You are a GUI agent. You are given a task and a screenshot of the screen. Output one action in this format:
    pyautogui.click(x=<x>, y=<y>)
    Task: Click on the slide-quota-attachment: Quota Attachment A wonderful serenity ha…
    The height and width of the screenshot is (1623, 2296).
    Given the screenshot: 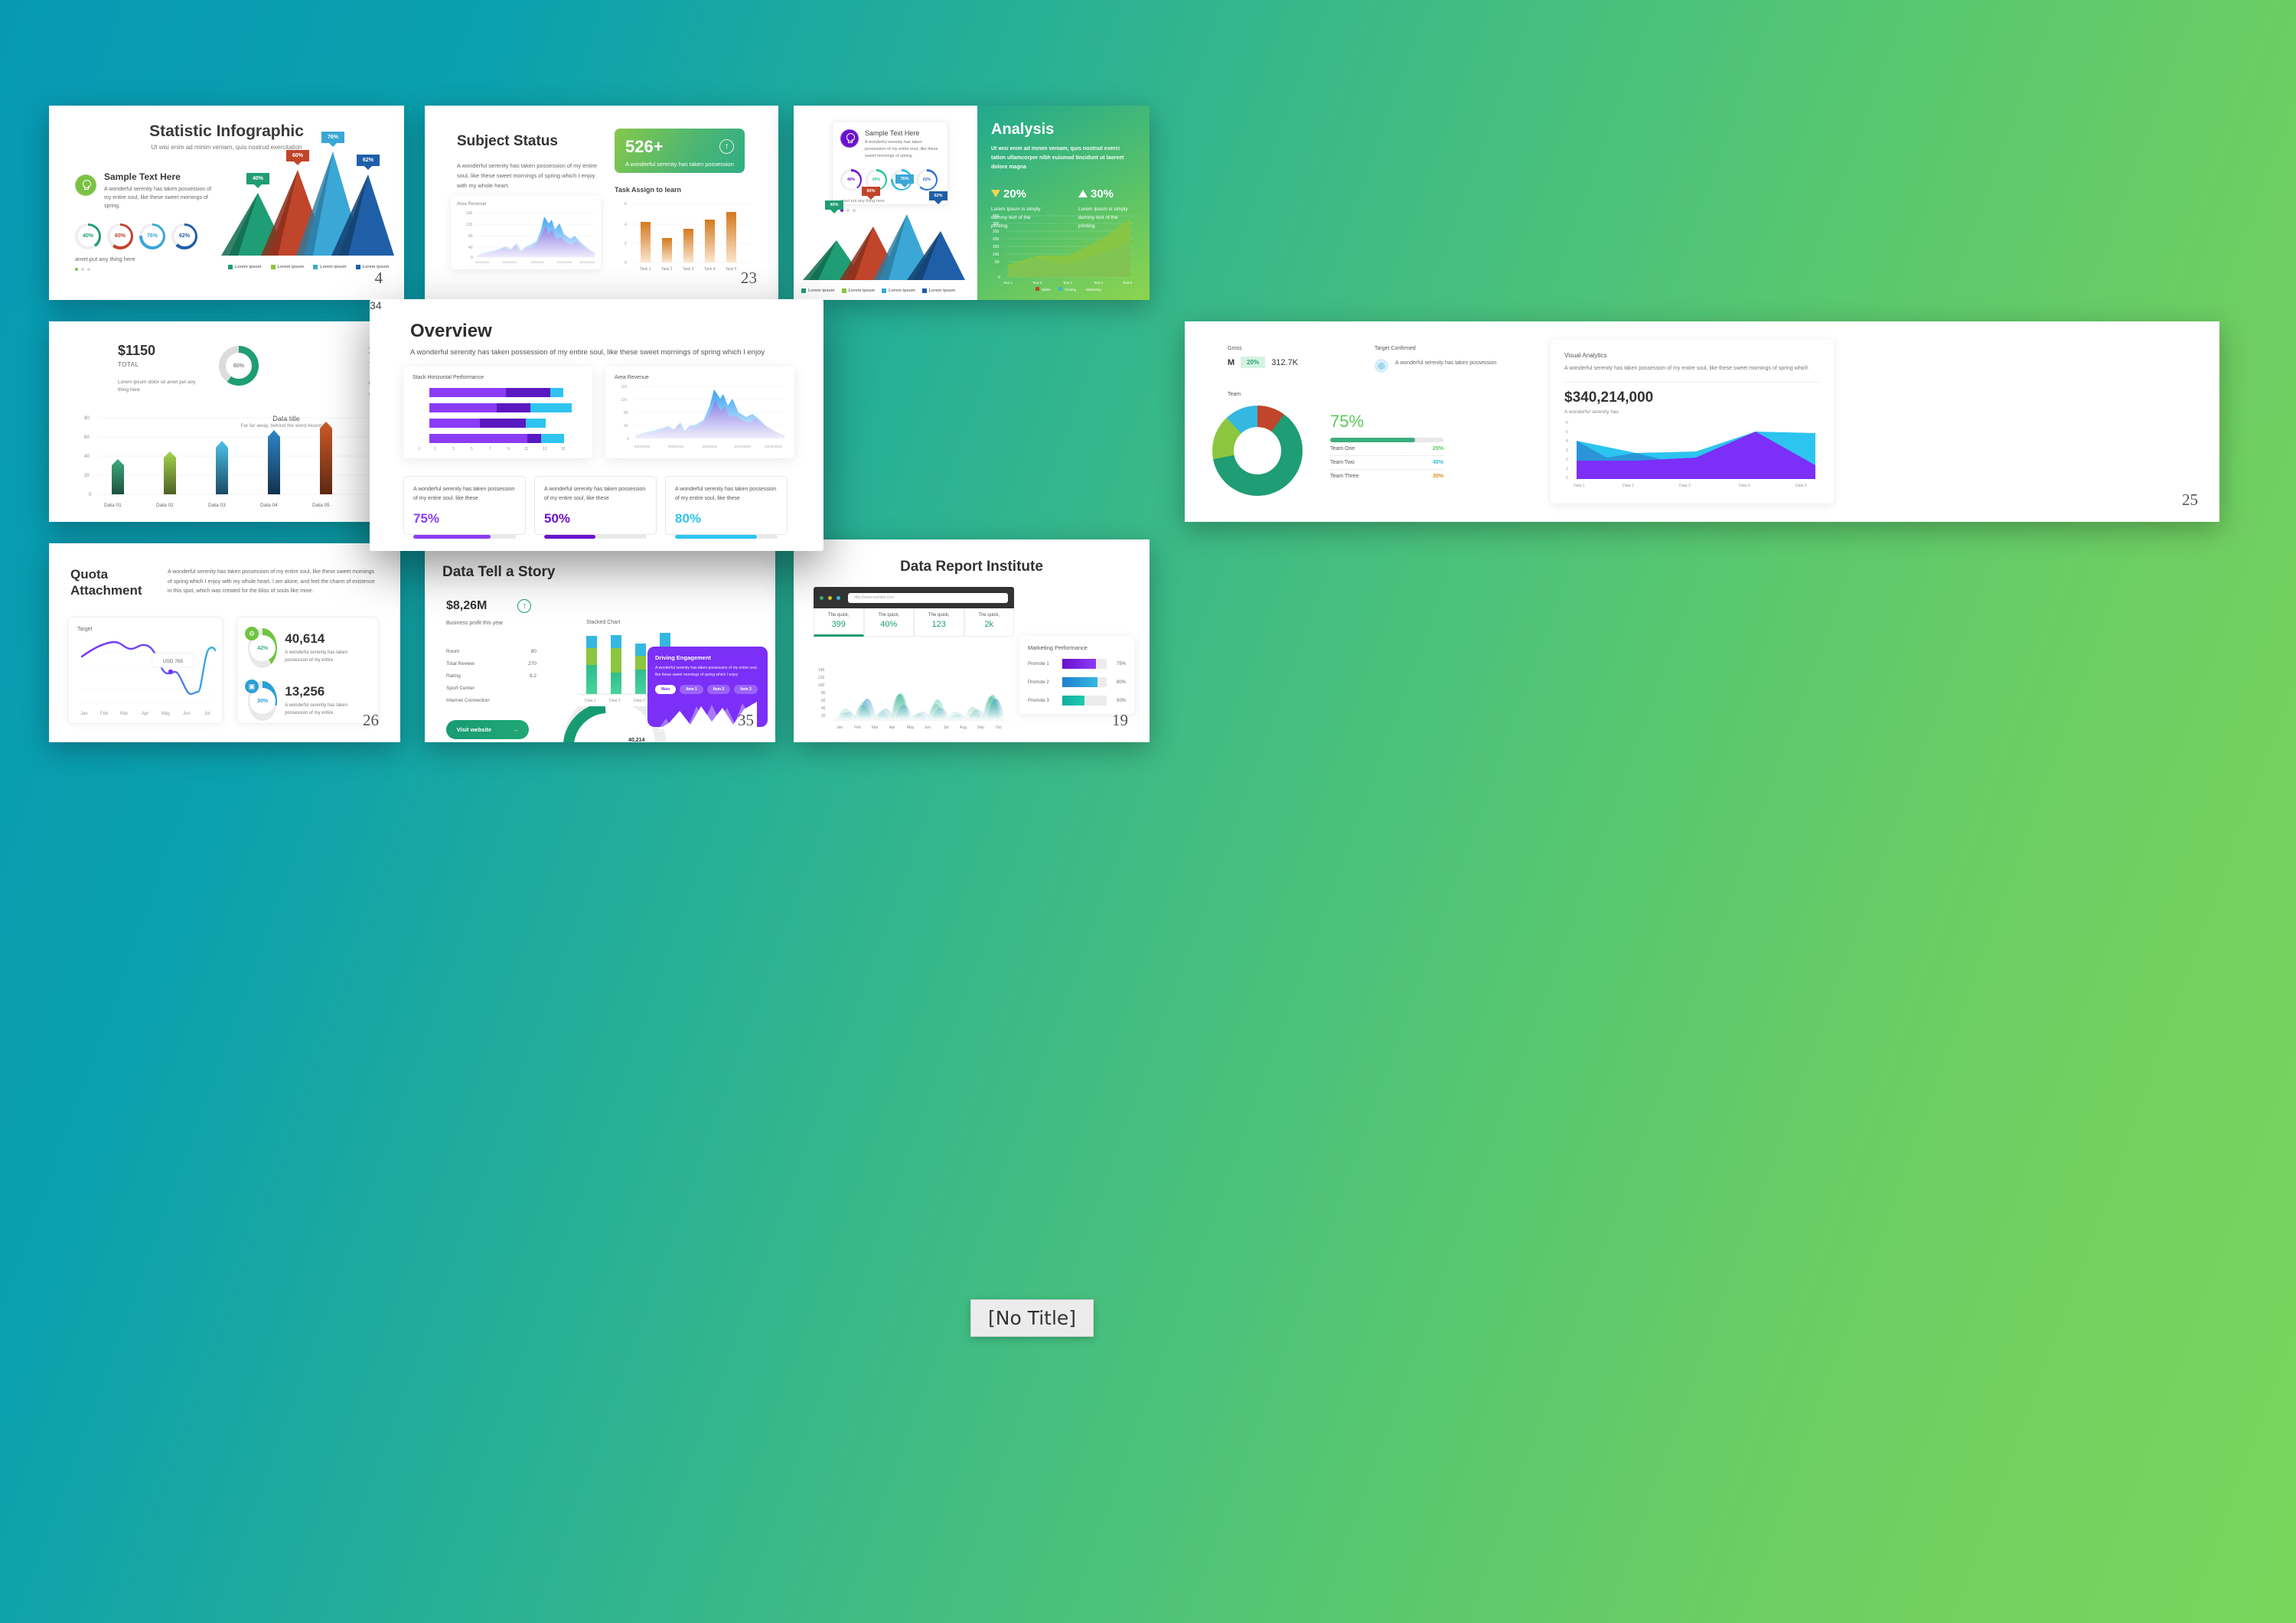 What is the action you would take?
    pyautogui.click(x=224, y=643)
    